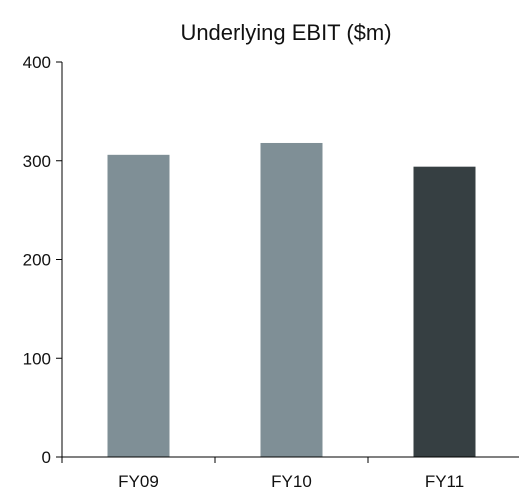  What do you see at coordinates (37, 62) in the screenshot?
I see `y-tick-label: 400` at bounding box center [37, 62].